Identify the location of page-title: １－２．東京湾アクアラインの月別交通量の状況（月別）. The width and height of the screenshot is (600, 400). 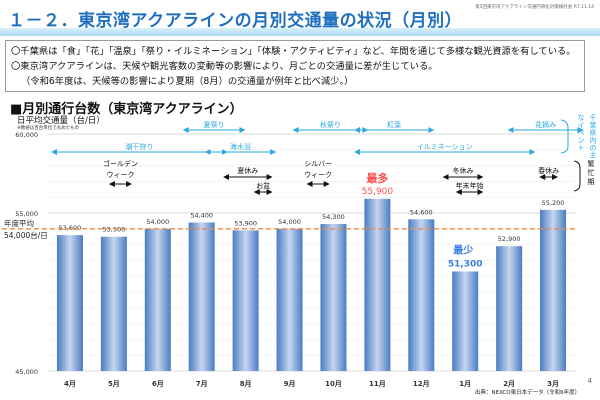
(235, 21).